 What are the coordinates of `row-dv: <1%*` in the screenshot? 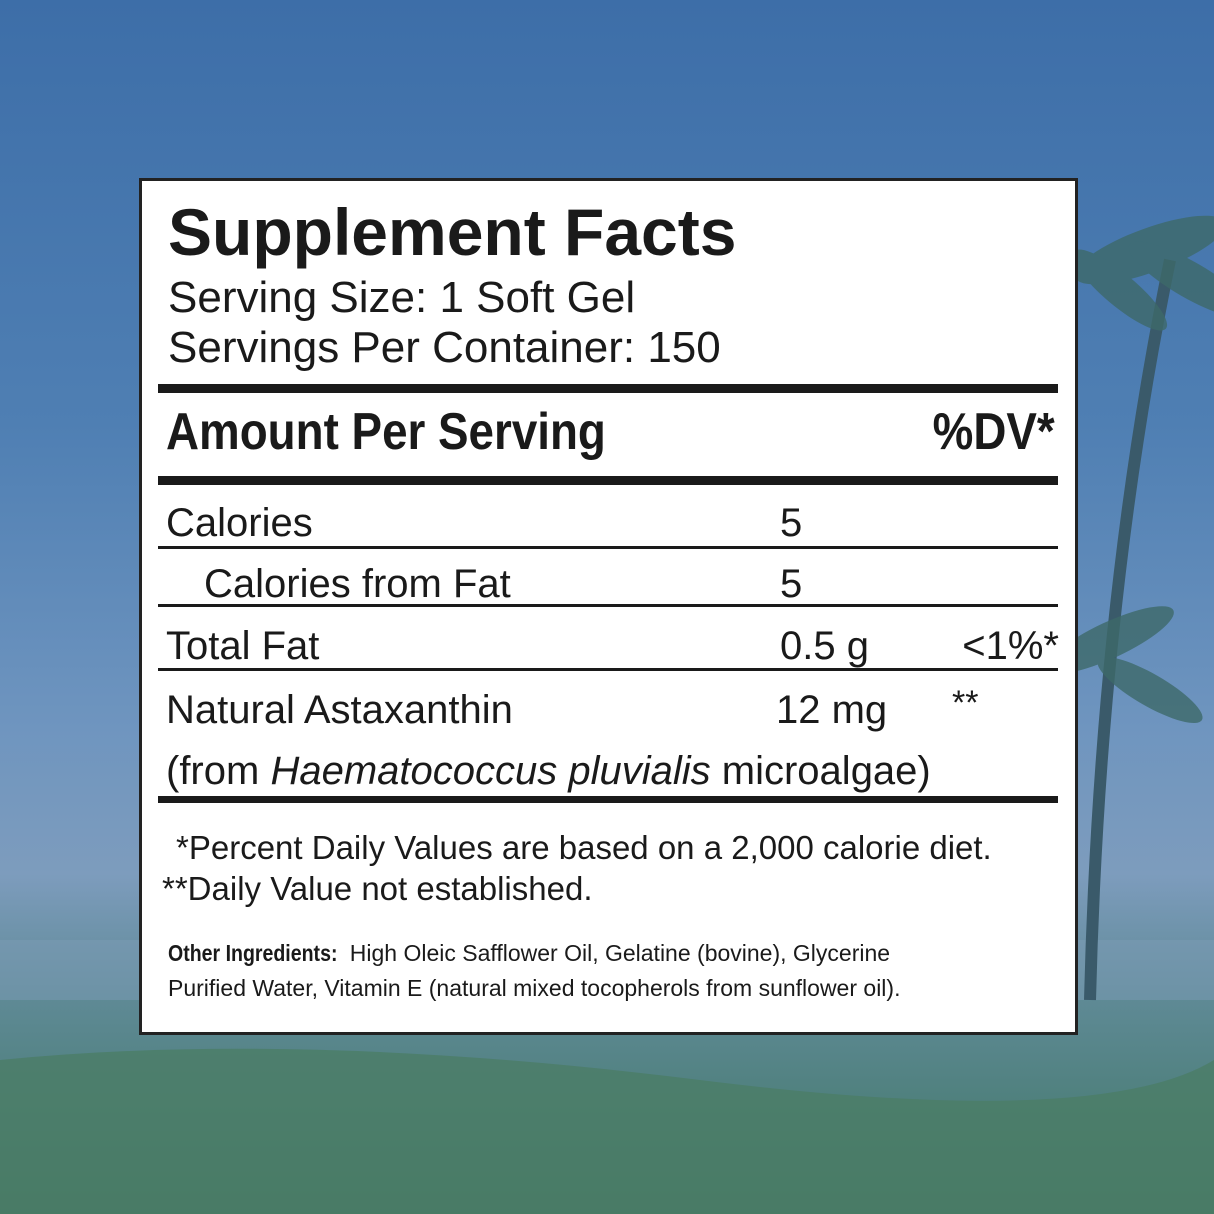 It's located at (1010, 646).